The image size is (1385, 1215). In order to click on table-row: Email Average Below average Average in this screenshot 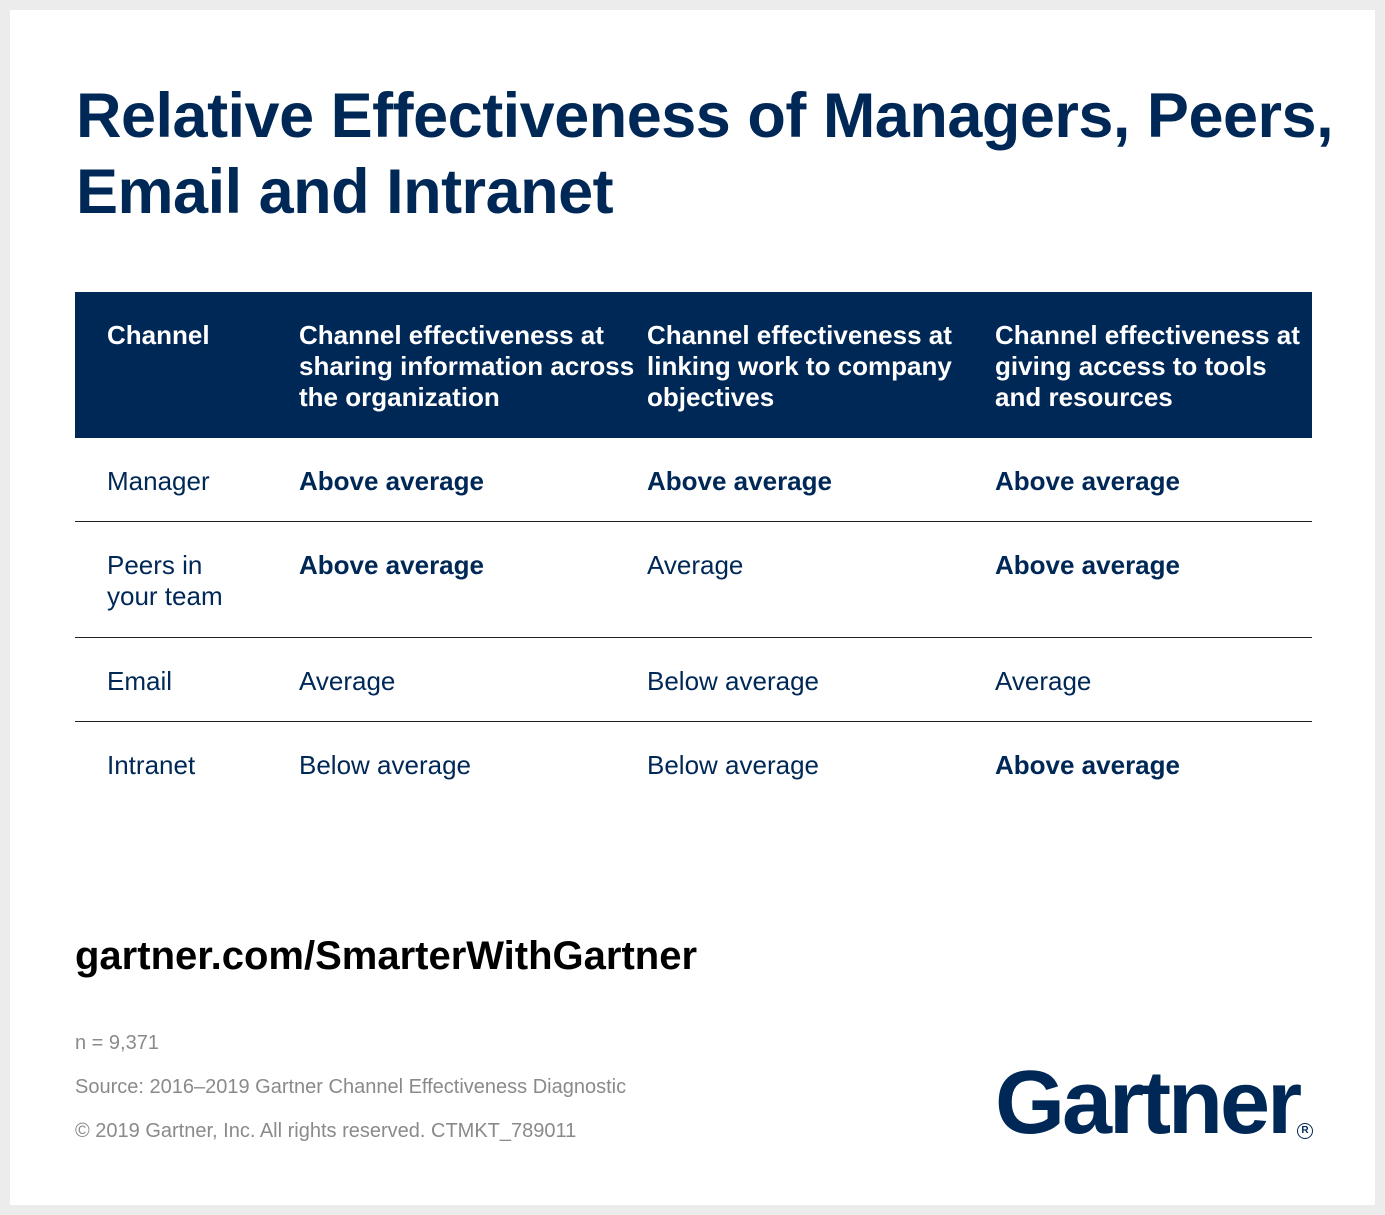, I will do `click(693, 680)`.